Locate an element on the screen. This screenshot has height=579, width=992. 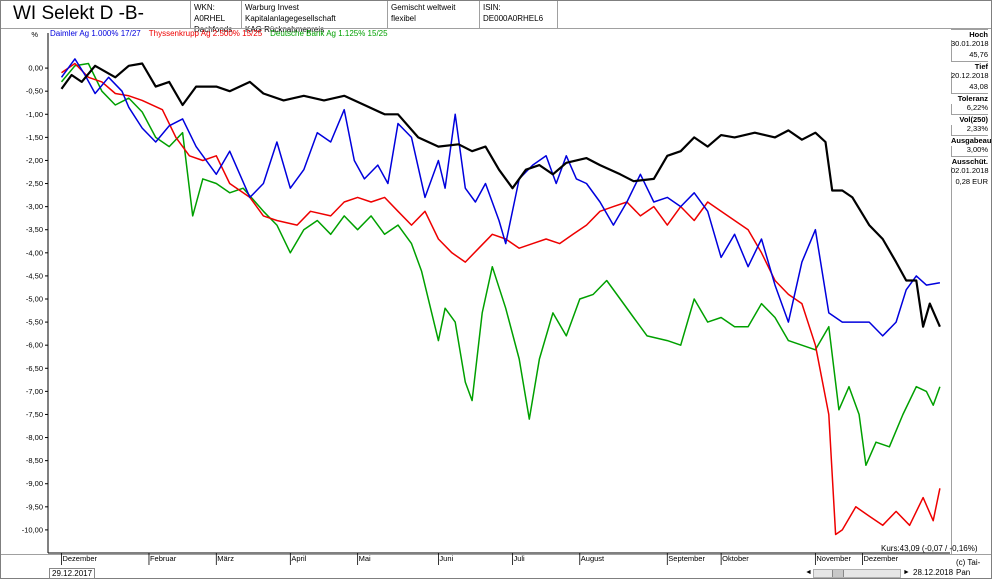
x-tick-label: März is located at coordinates (225, 558).